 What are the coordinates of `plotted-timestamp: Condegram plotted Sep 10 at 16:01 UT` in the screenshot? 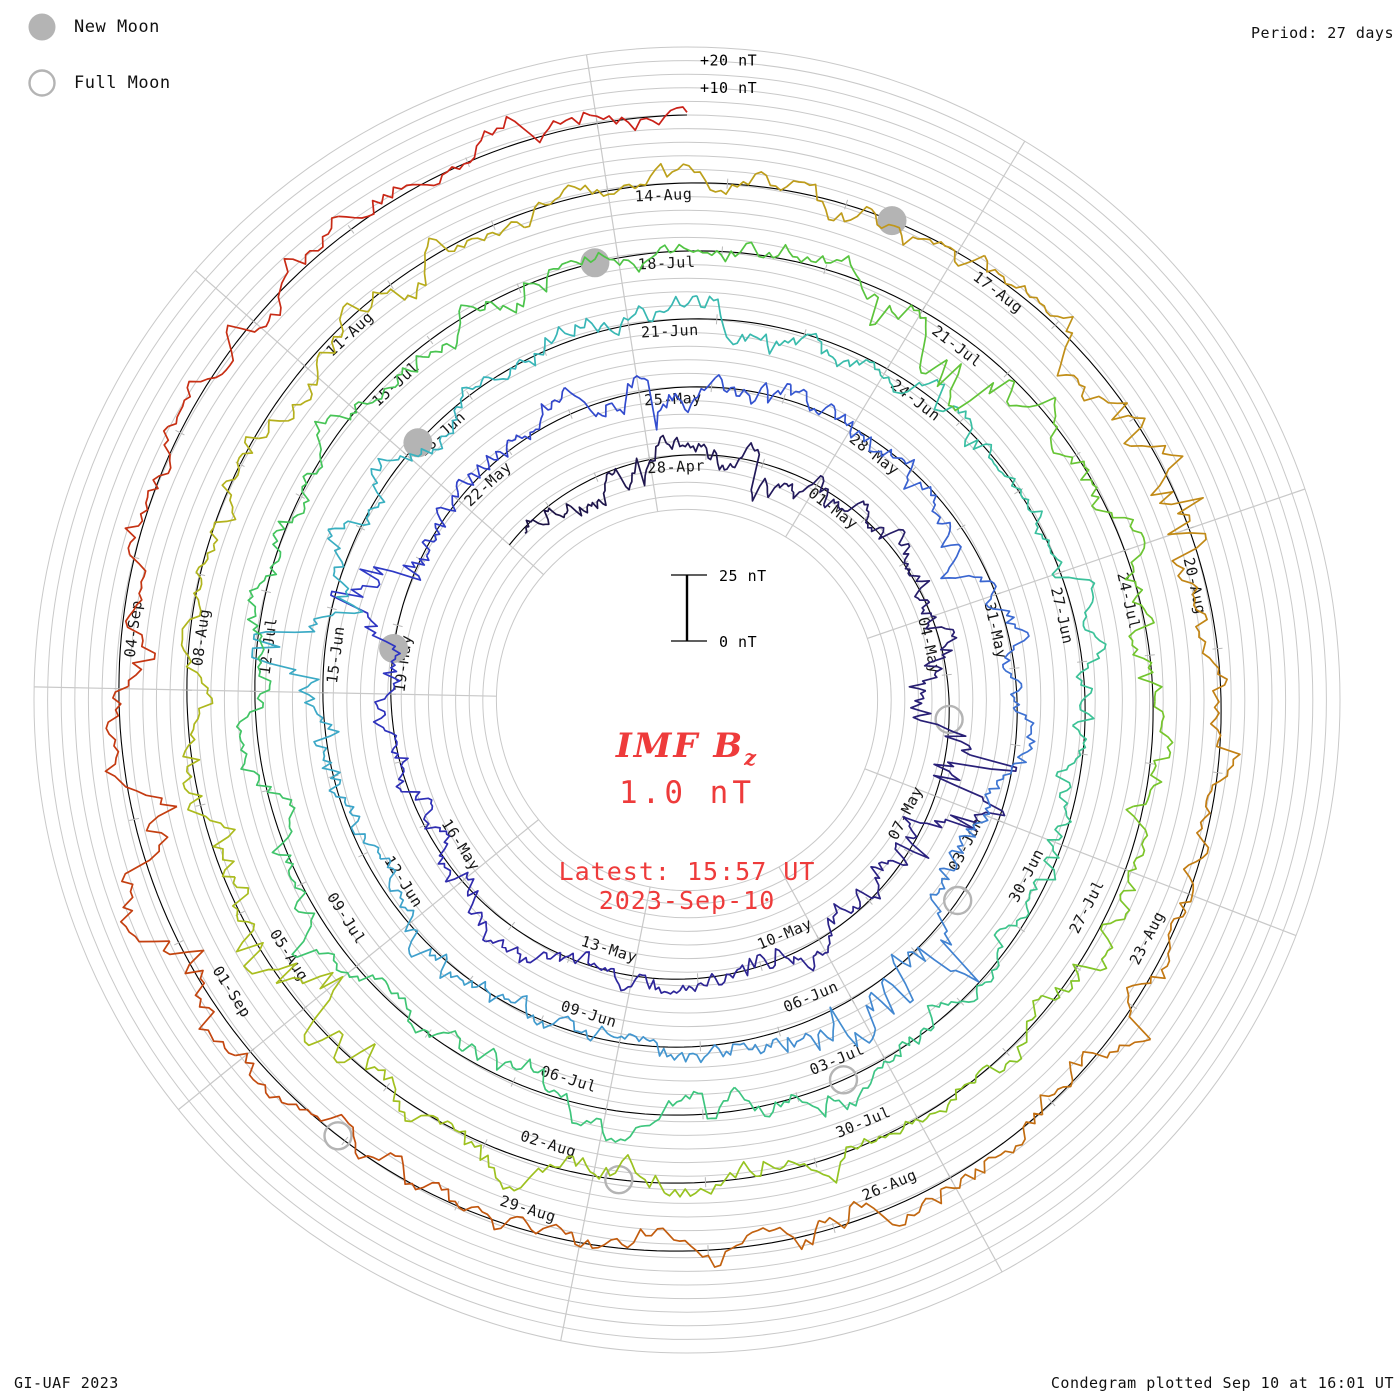 It's located at (1222, 1383).